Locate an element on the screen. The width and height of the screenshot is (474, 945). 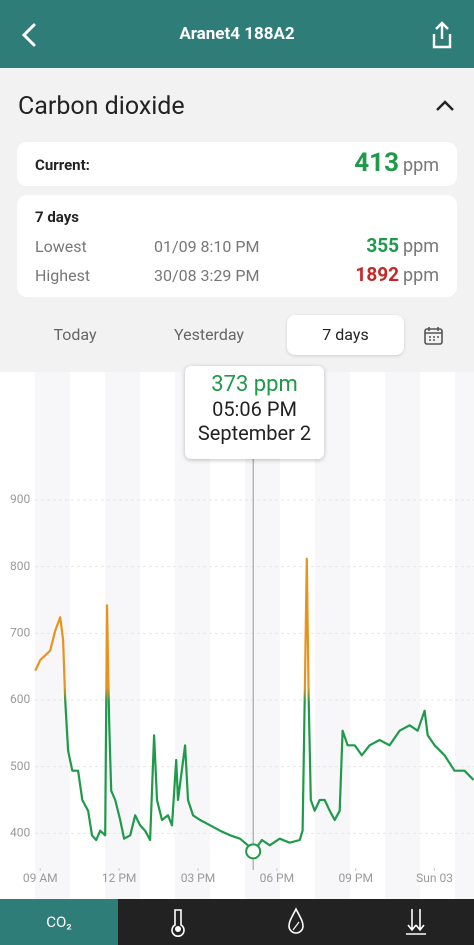
x-tick-label: Sun 03 is located at coordinates (434, 878).